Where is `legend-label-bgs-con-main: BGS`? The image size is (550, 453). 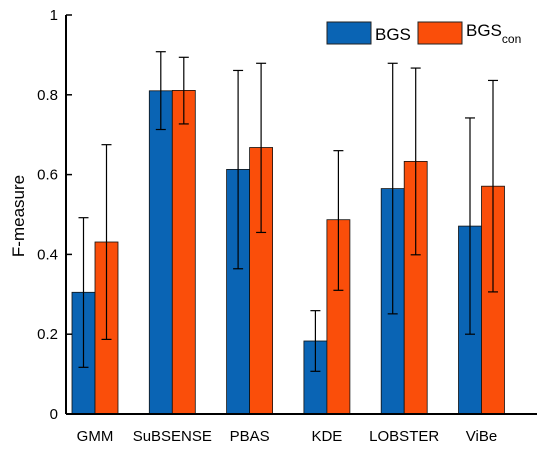 legend-label-bgs-con-main: BGS is located at coordinates (484, 30).